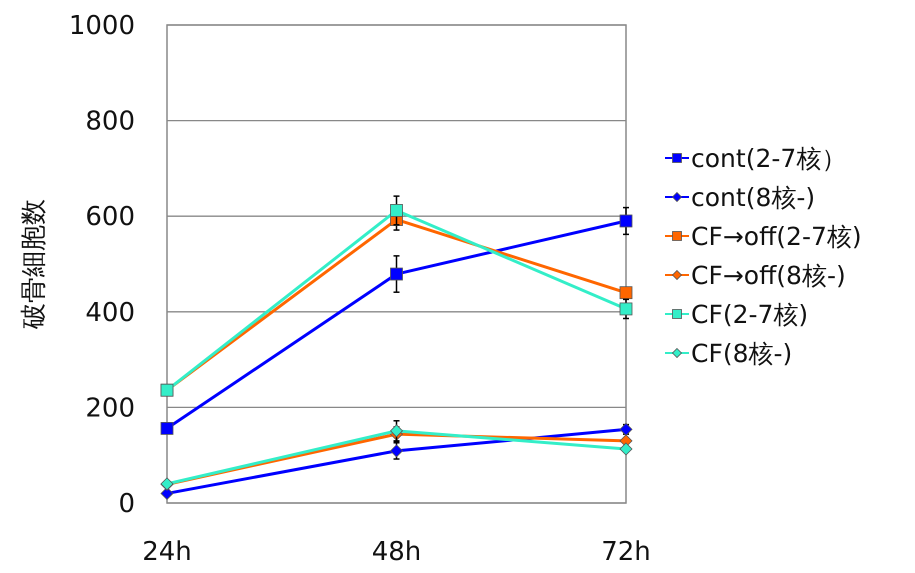 This screenshot has width=915, height=573. I want to click on y-axis-title: 破骨細胞数, so click(34, 264).